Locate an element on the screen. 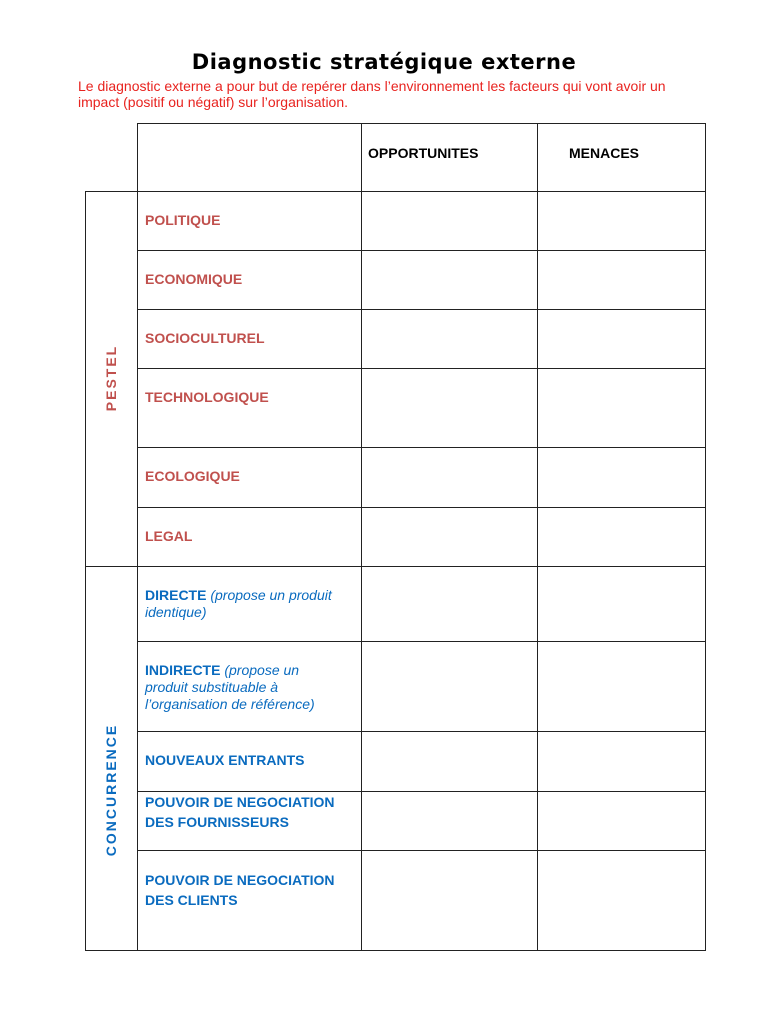 Image resolution: width=768 pixels, height=1024 pixels. row-label: POLITIQUE is located at coordinates (249, 220).